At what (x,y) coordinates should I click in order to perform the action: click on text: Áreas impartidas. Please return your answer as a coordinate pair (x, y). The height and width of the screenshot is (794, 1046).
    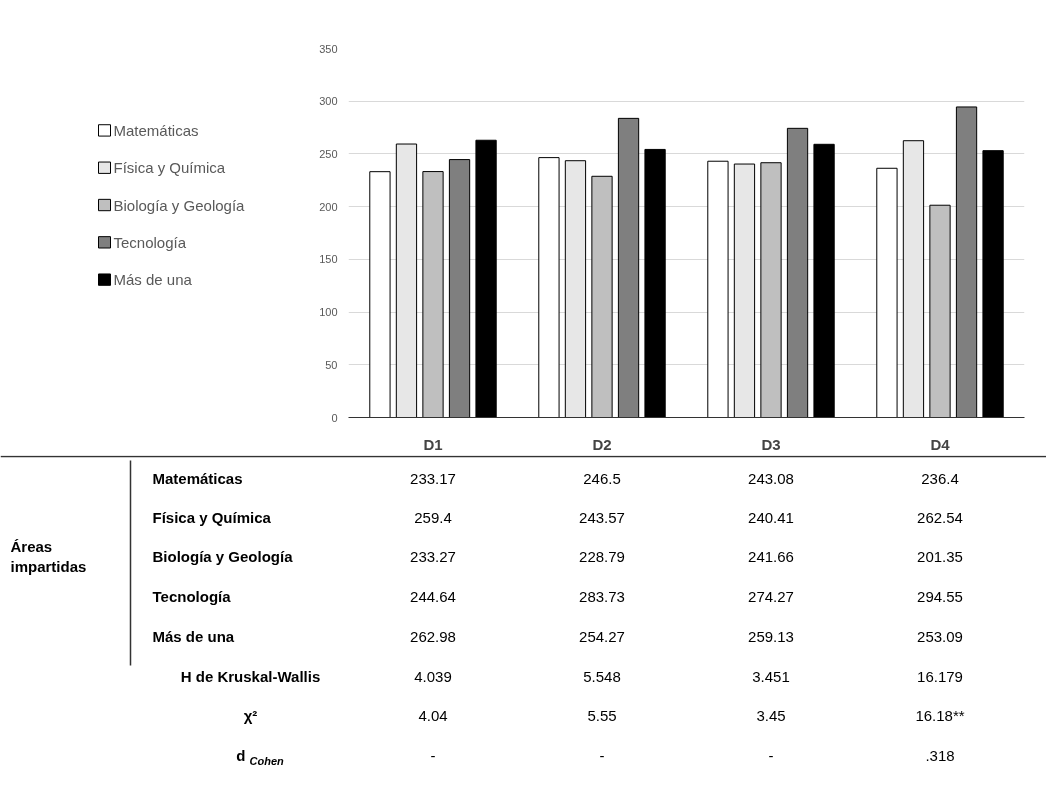
    Looking at the image, I should click on (48, 556).